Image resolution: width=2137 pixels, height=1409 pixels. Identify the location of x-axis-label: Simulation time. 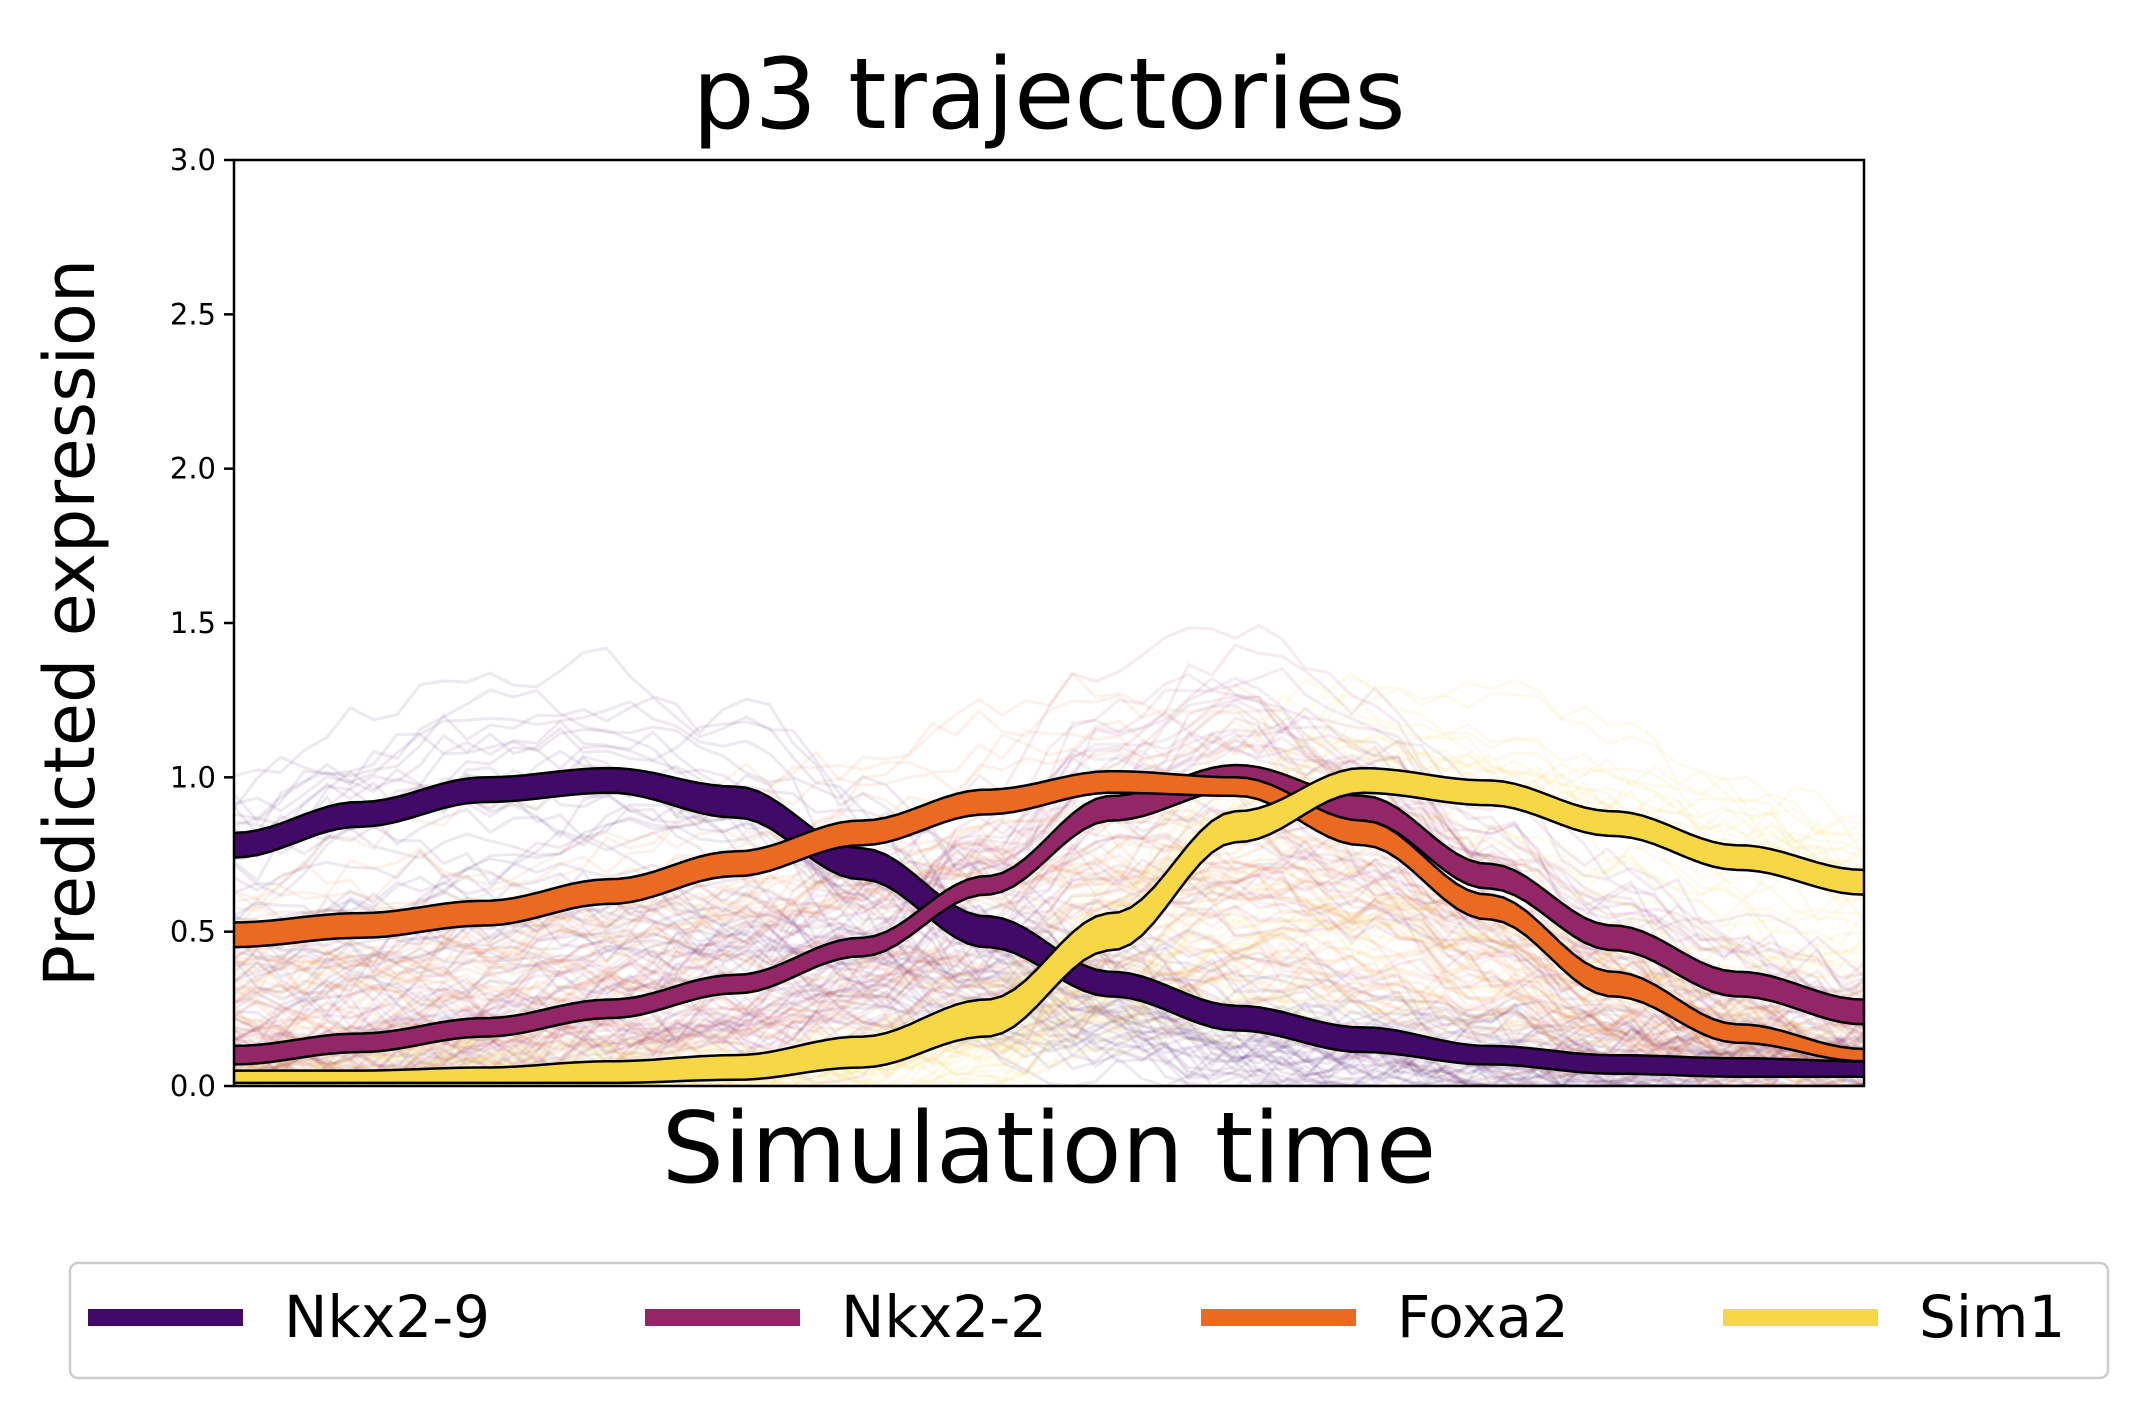
(1049, 1149).